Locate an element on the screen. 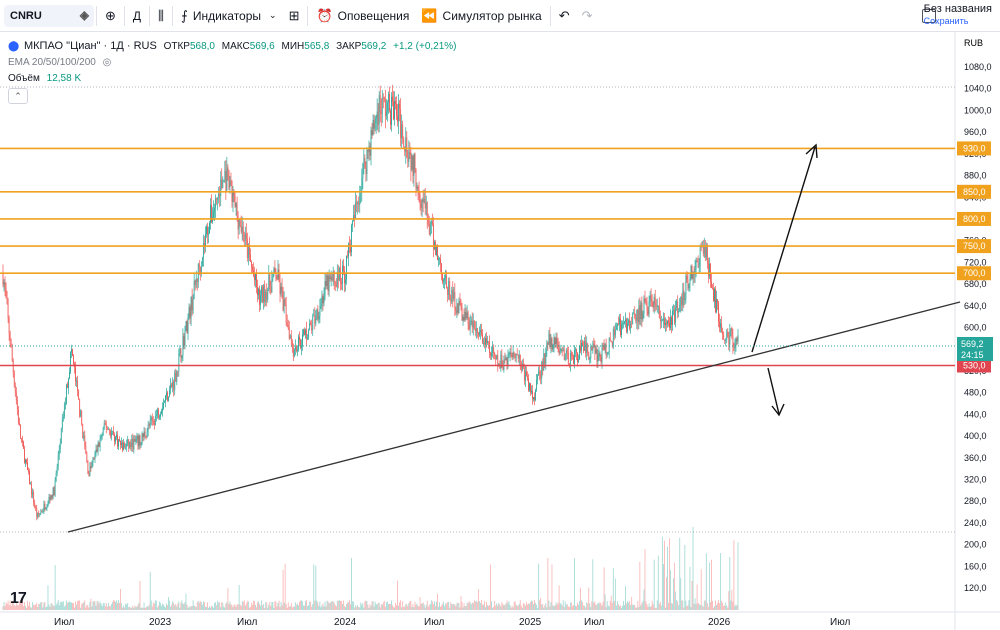  redo-icon: ↷ is located at coordinates (587, 15).